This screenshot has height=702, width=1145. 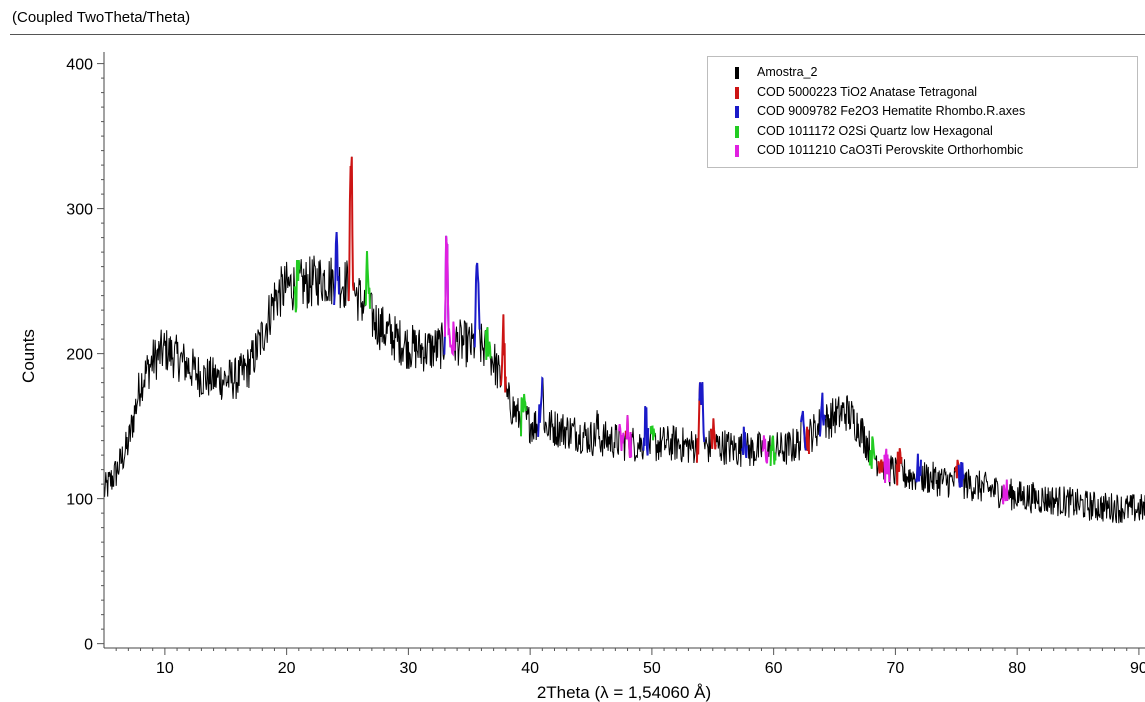 I want to click on chart-header-title: (Coupled TwoTheta/Theta), so click(x=101, y=17).